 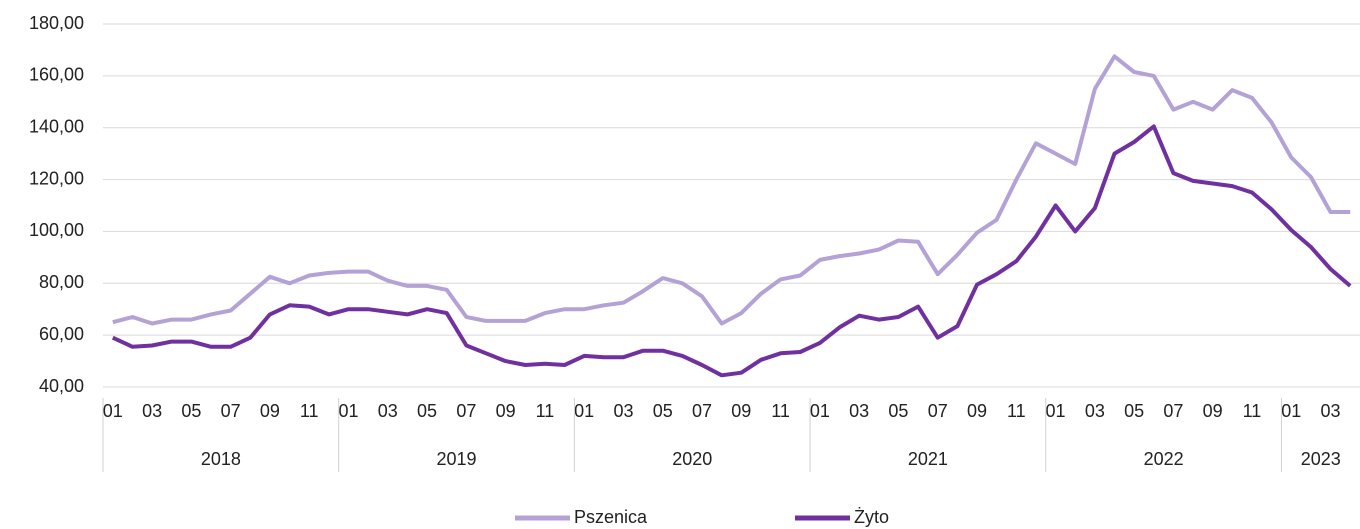 I want to click on legend-label: Żyto, so click(x=871, y=517).